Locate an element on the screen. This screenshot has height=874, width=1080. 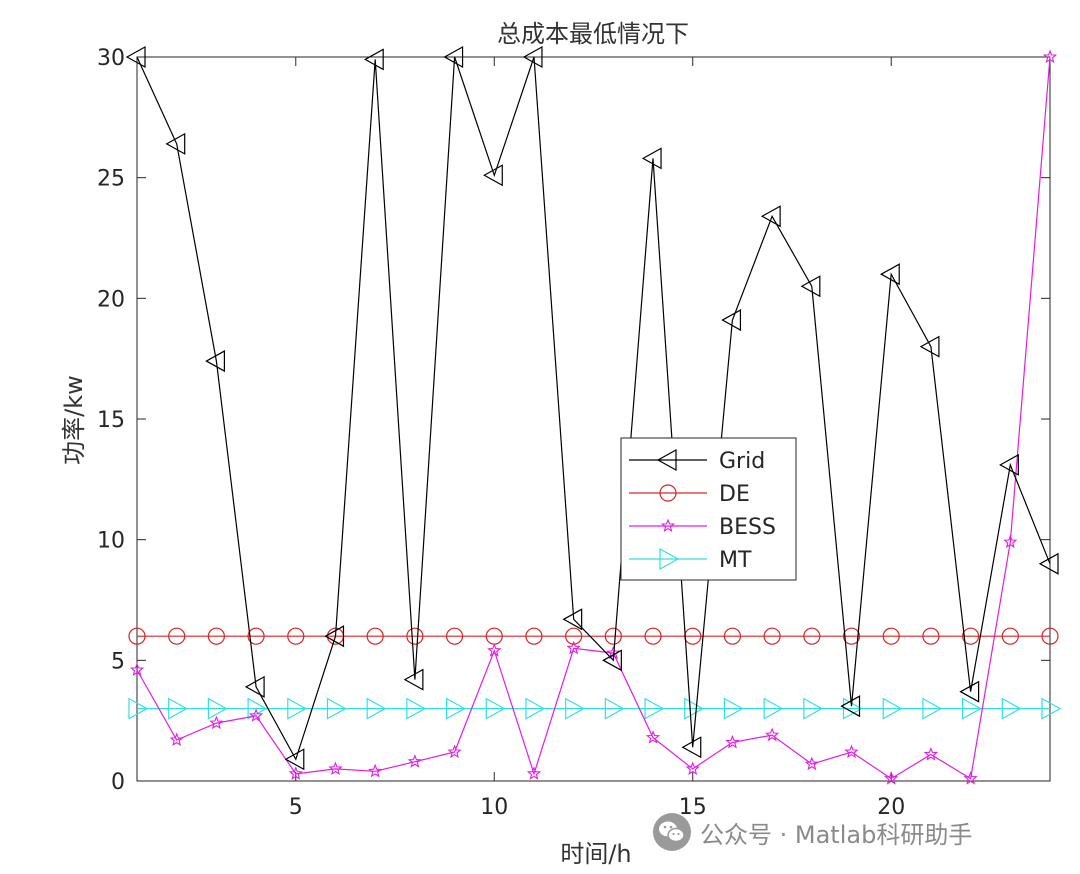
x-tick-label: 20 is located at coordinates (891, 807).